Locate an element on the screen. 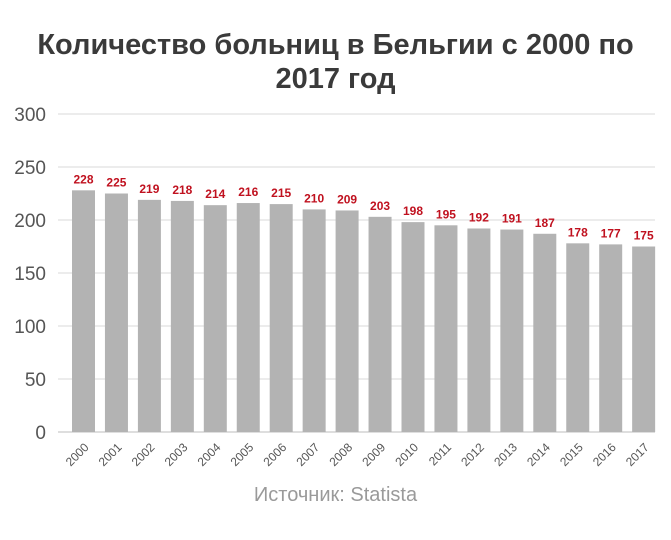 The image size is (671, 540). x-tick-label: 2002 is located at coordinates (143, 454).